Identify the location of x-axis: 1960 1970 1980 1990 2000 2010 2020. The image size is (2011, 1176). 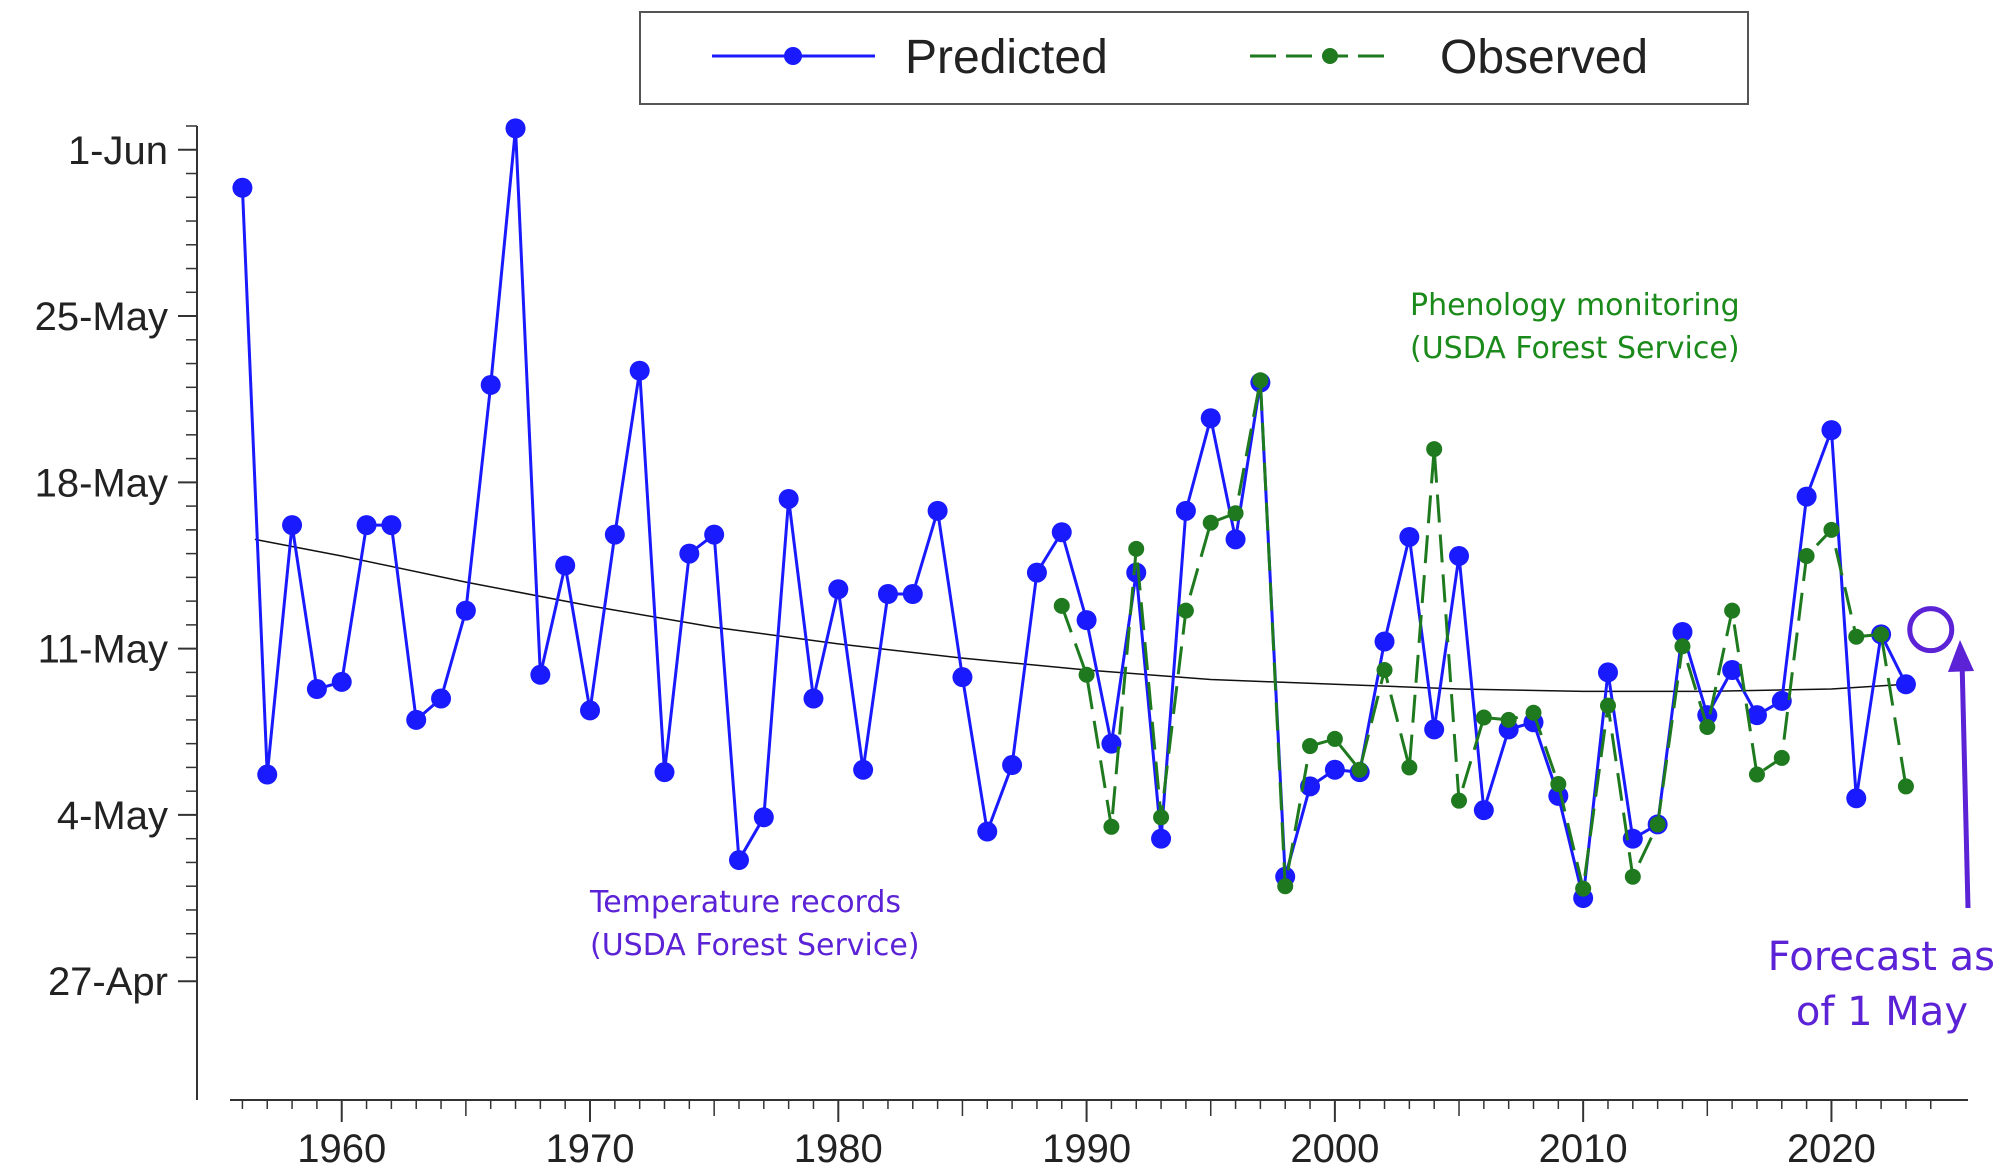
(1086, 1135).